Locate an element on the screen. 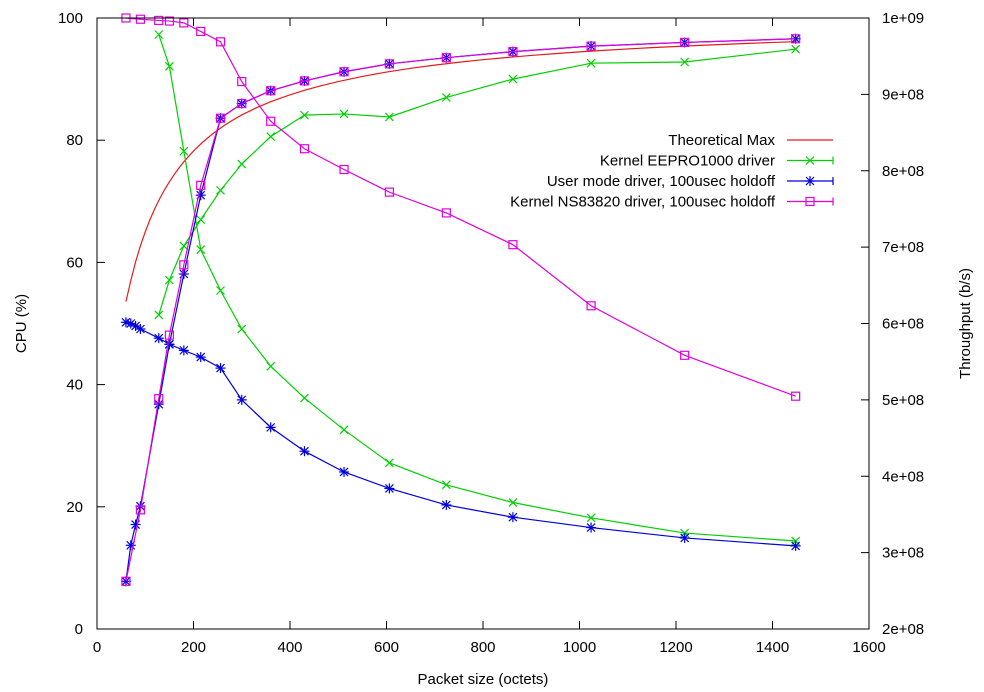 The image size is (984, 692). y2-tick-label: 5e+08 is located at coordinates (903, 400).